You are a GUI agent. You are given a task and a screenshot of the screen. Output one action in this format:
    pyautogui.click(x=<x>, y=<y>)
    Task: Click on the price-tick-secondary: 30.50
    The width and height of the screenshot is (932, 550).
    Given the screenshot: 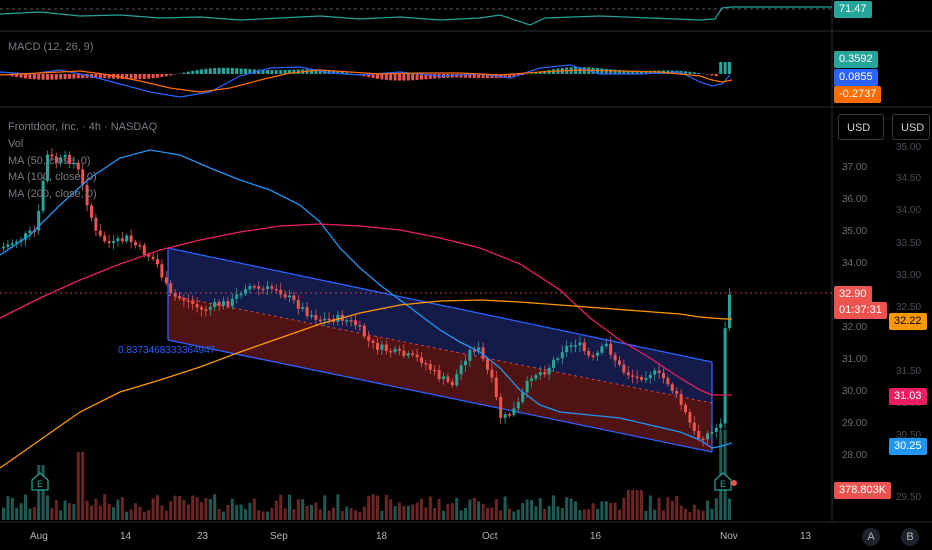 What is the action you would take?
    pyautogui.click(x=909, y=435)
    